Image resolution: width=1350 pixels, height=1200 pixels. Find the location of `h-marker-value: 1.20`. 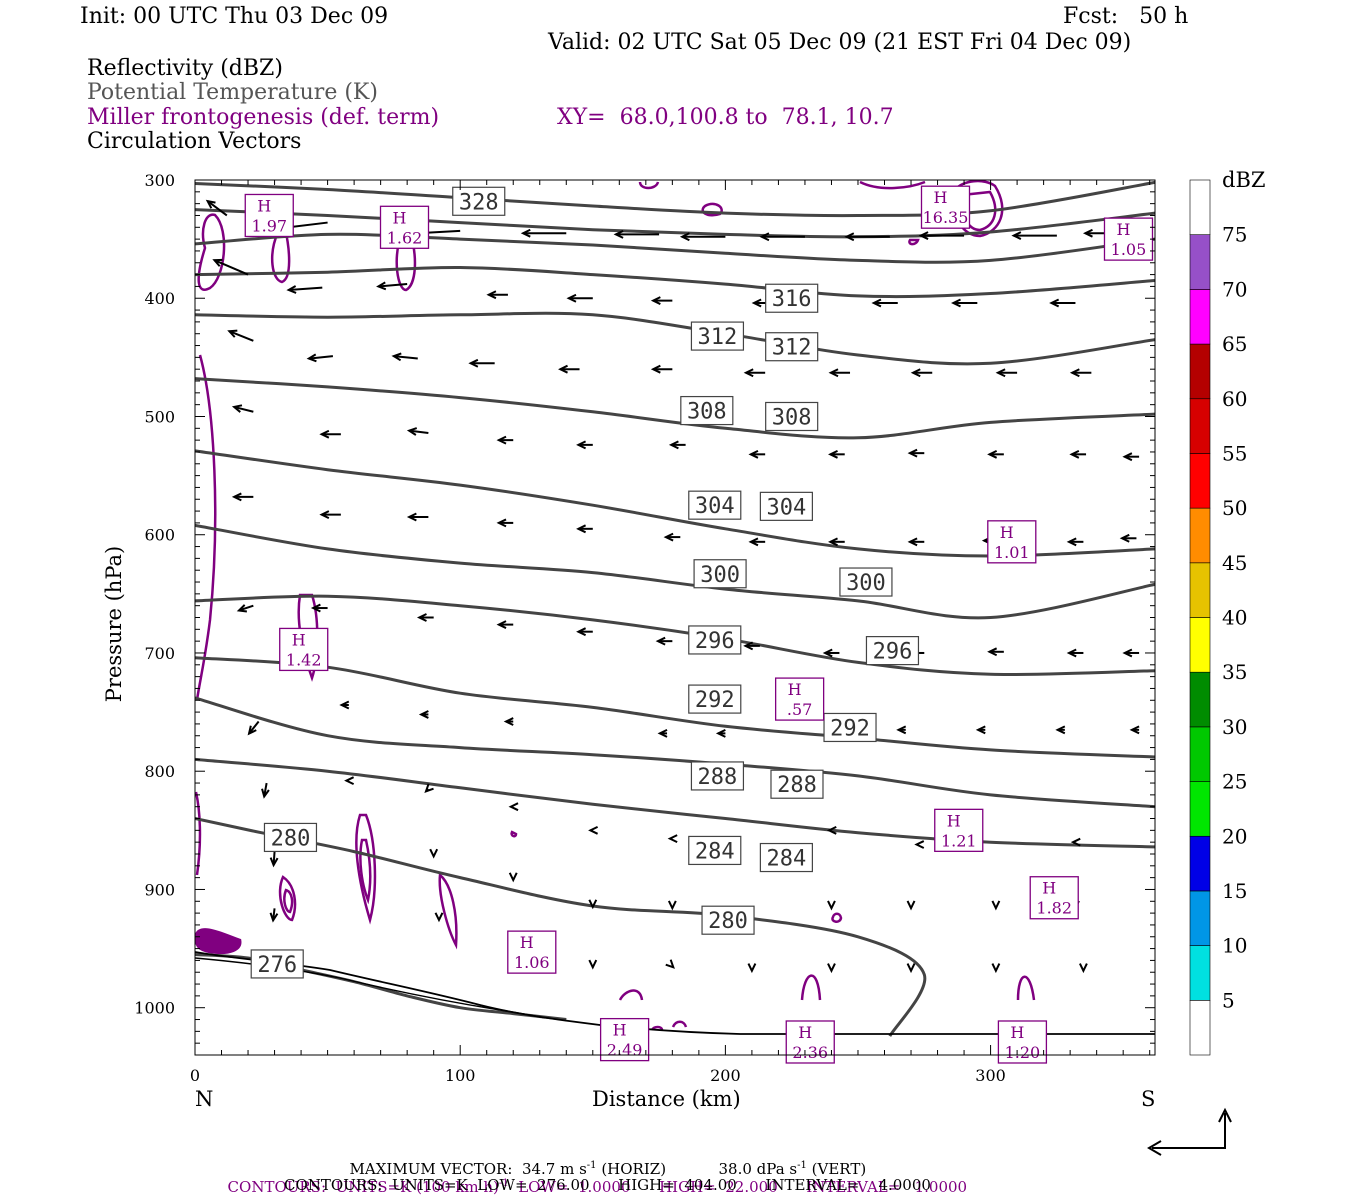

h-marker-value: 1.20 is located at coordinates (1023, 1052).